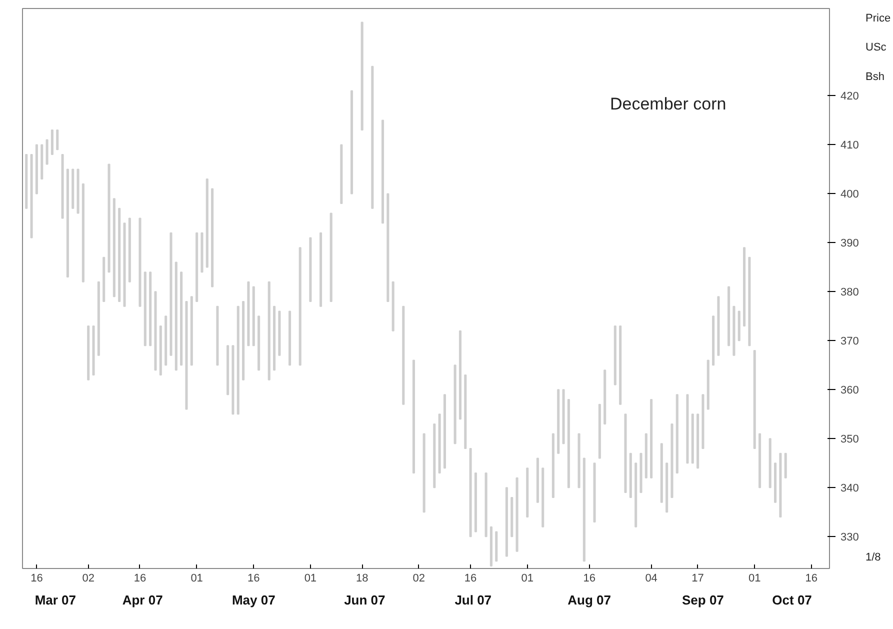 The width and height of the screenshot is (893, 629). I want to click on x-tick-label: 18, so click(362, 578).